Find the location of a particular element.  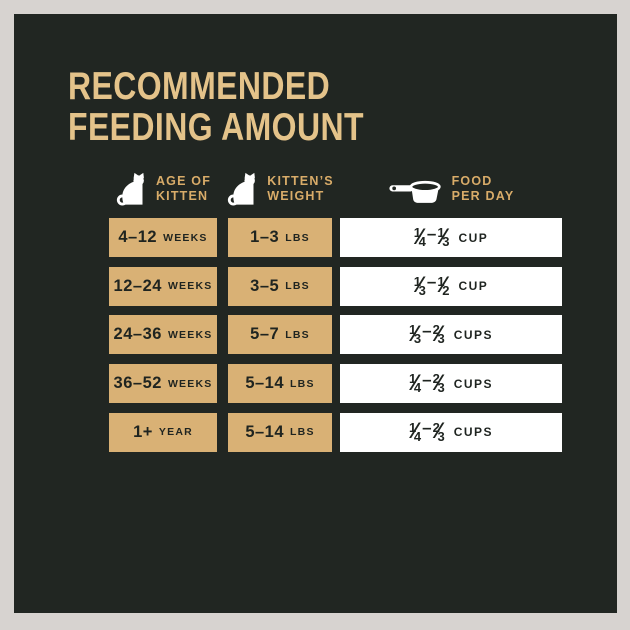

page-title-line1: RECOMMENDED is located at coordinates (199, 86).